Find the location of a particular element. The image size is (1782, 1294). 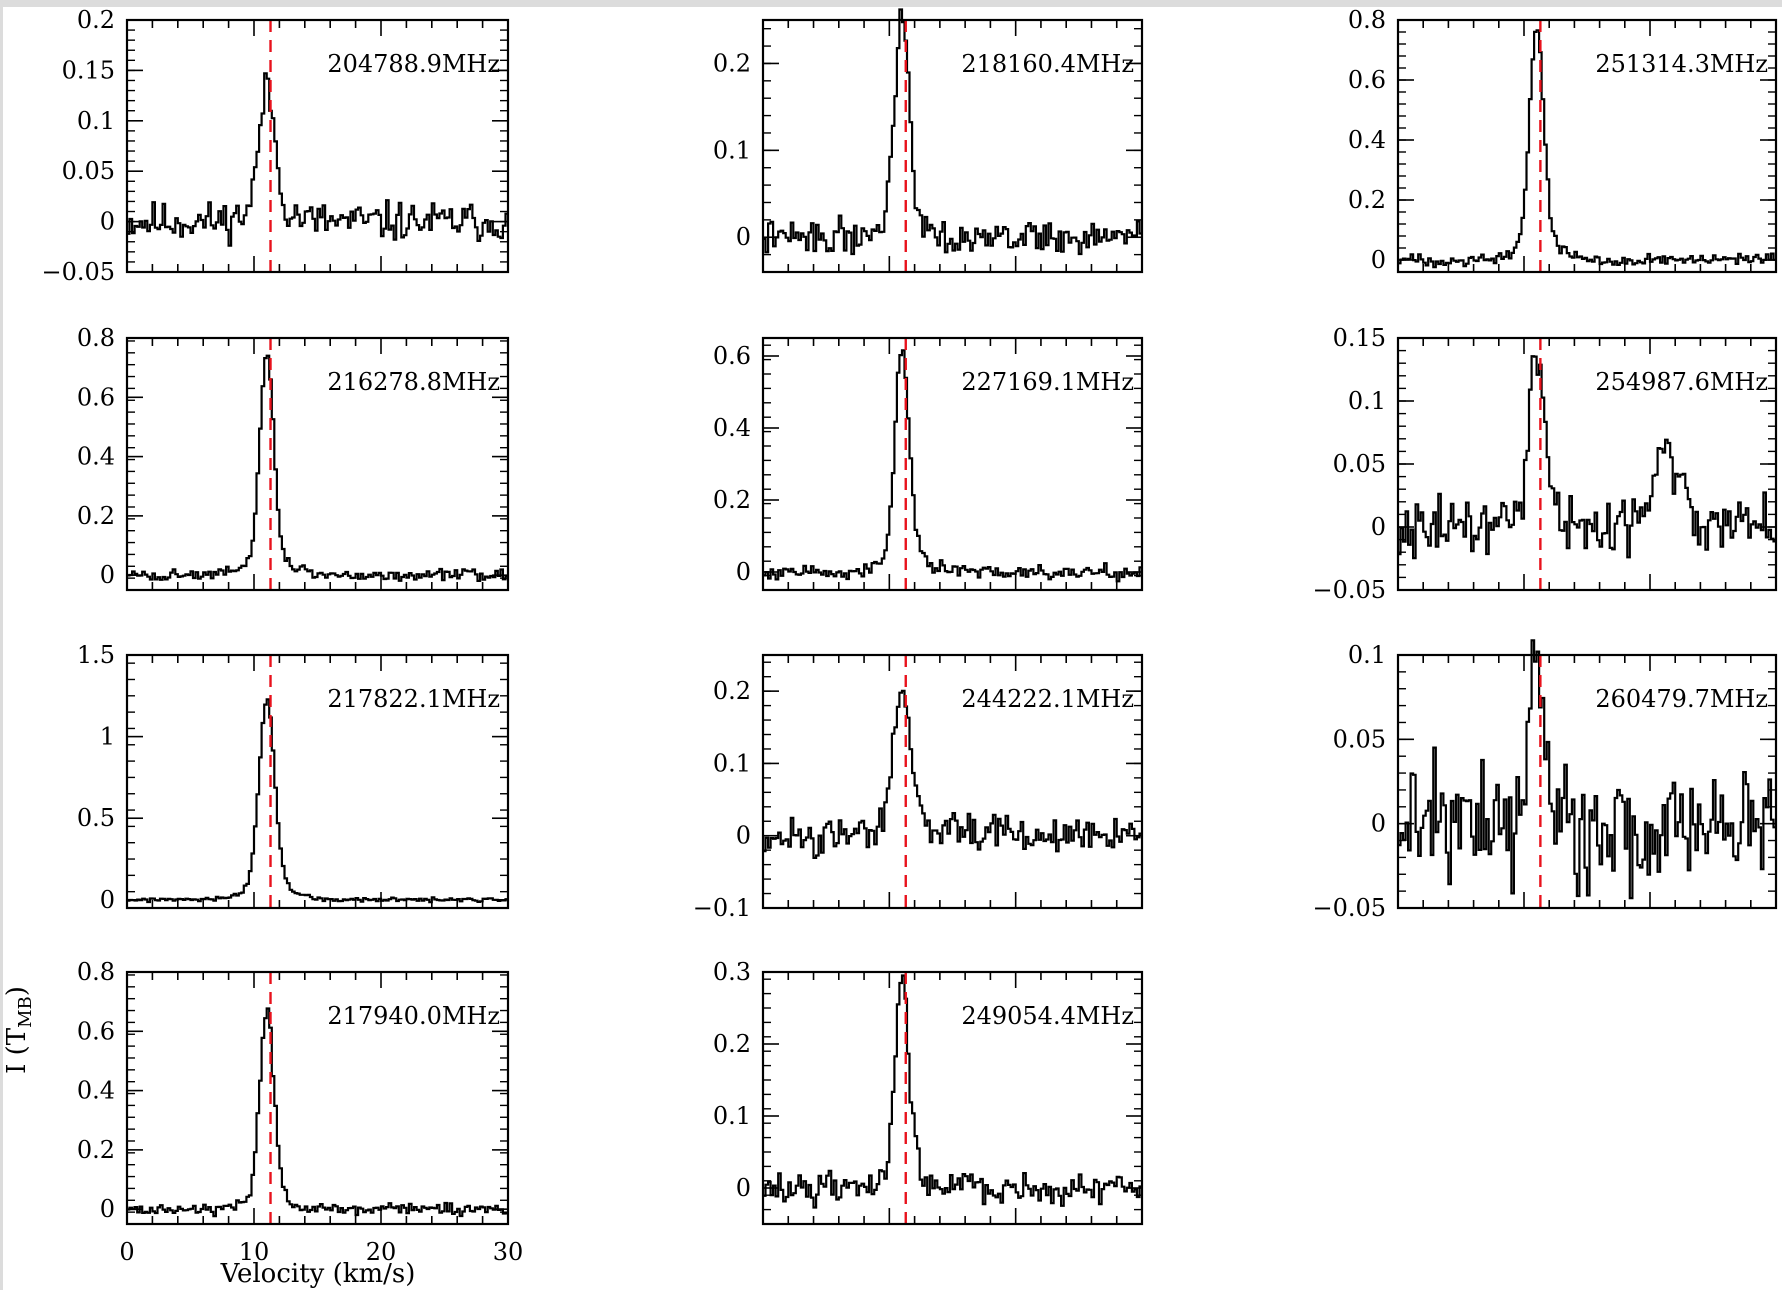

spectrum-panel: −0.05 0 0.05 0.1 260479.7MHz is located at coordinates (1545, 780).